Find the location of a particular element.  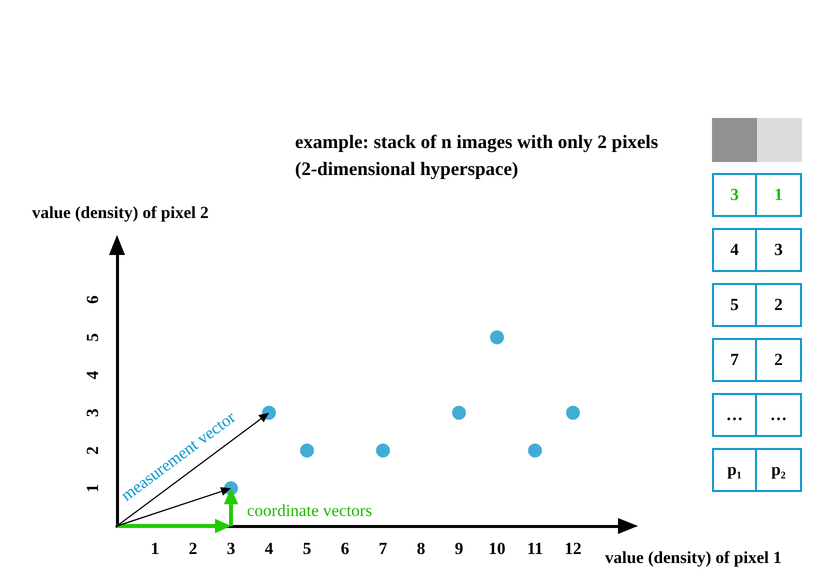

x-axis-title: value (density) of pixel 1 is located at coordinates (693, 557).